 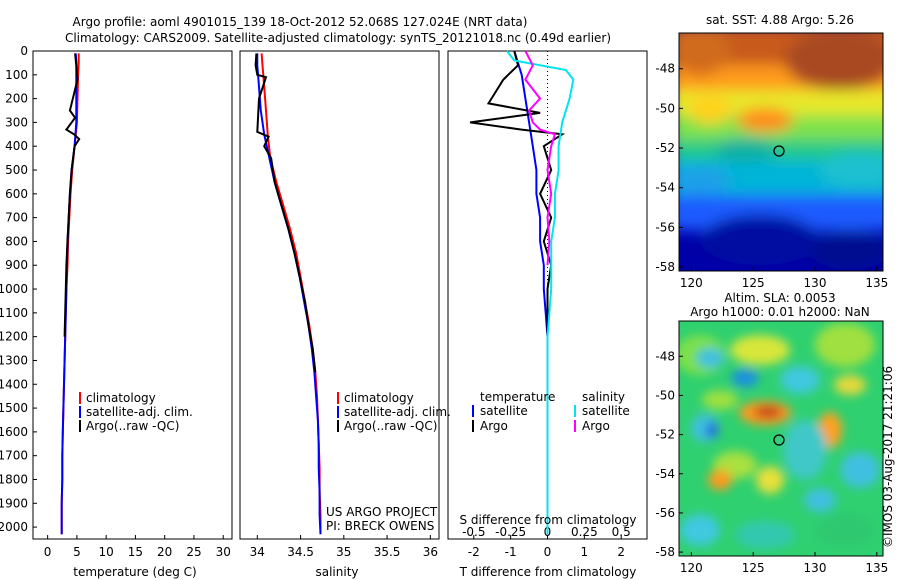 What do you see at coordinates (16, 122) in the screenshot?
I see `y-tick-label: 300` at bounding box center [16, 122].